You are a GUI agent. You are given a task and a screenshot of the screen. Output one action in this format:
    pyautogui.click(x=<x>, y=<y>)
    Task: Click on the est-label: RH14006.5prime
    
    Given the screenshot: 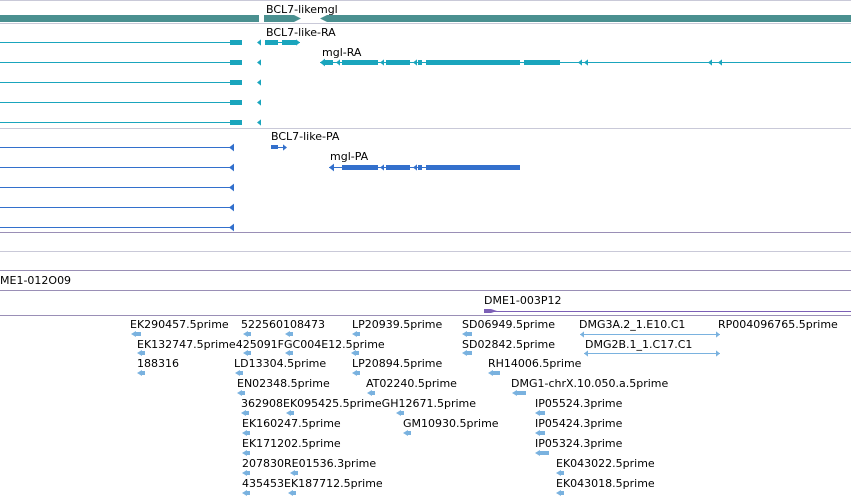 What is the action you would take?
    pyautogui.click(x=535, y=363)
    